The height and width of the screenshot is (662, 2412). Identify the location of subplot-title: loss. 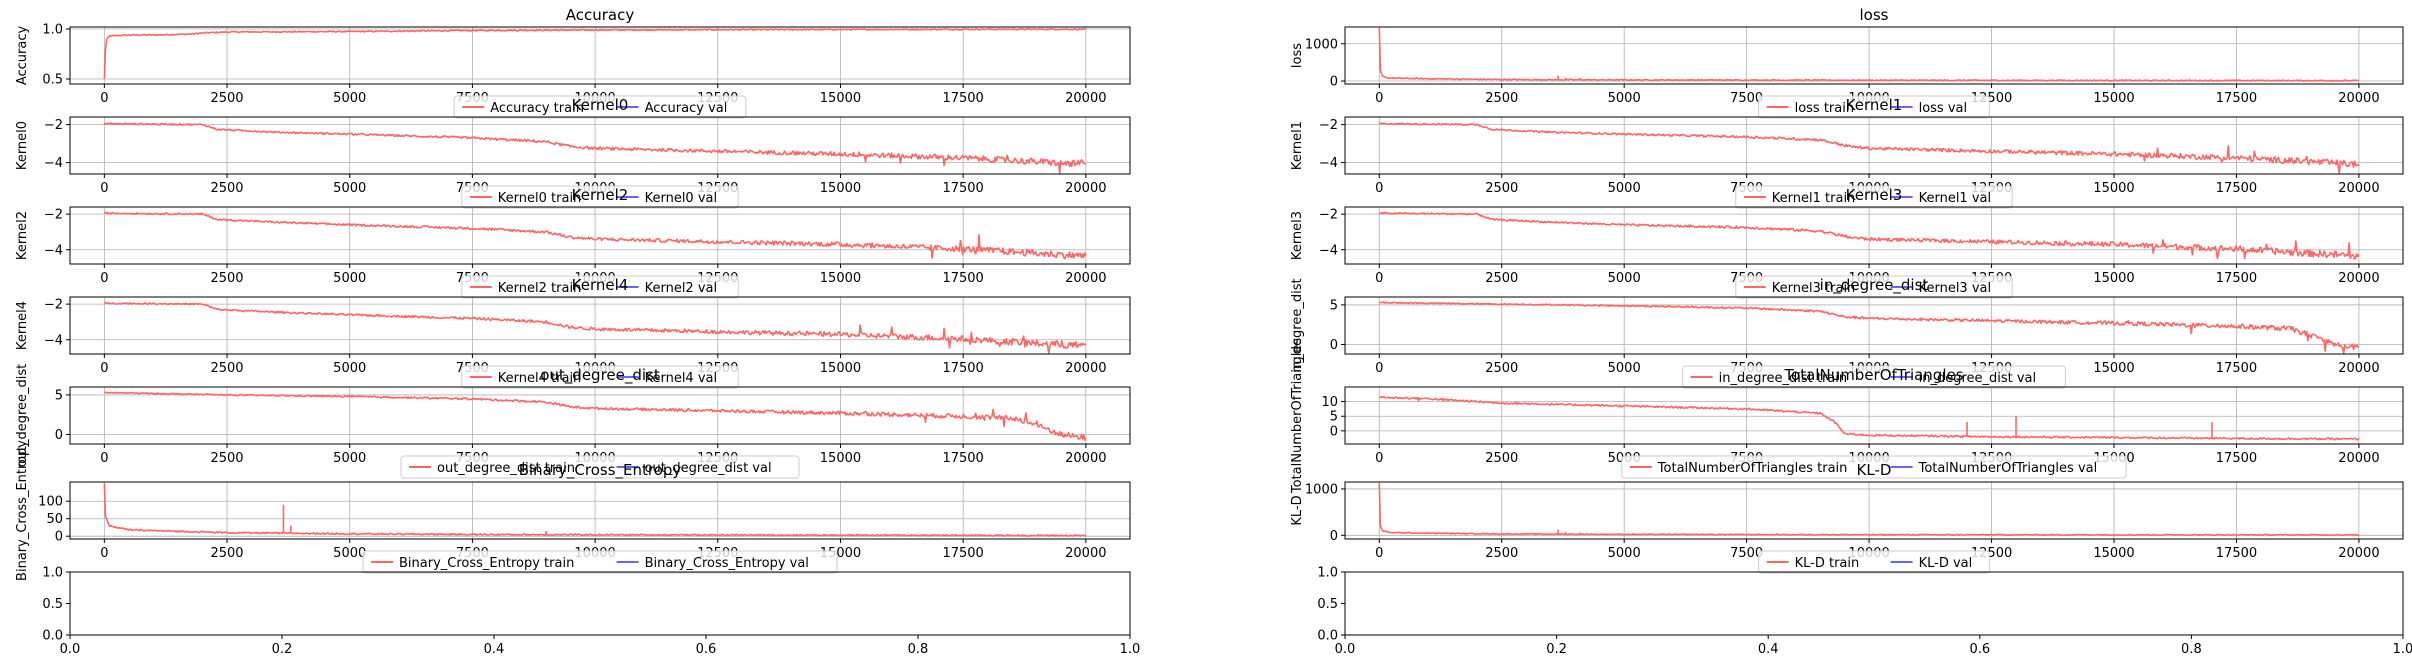
(1874, 15).